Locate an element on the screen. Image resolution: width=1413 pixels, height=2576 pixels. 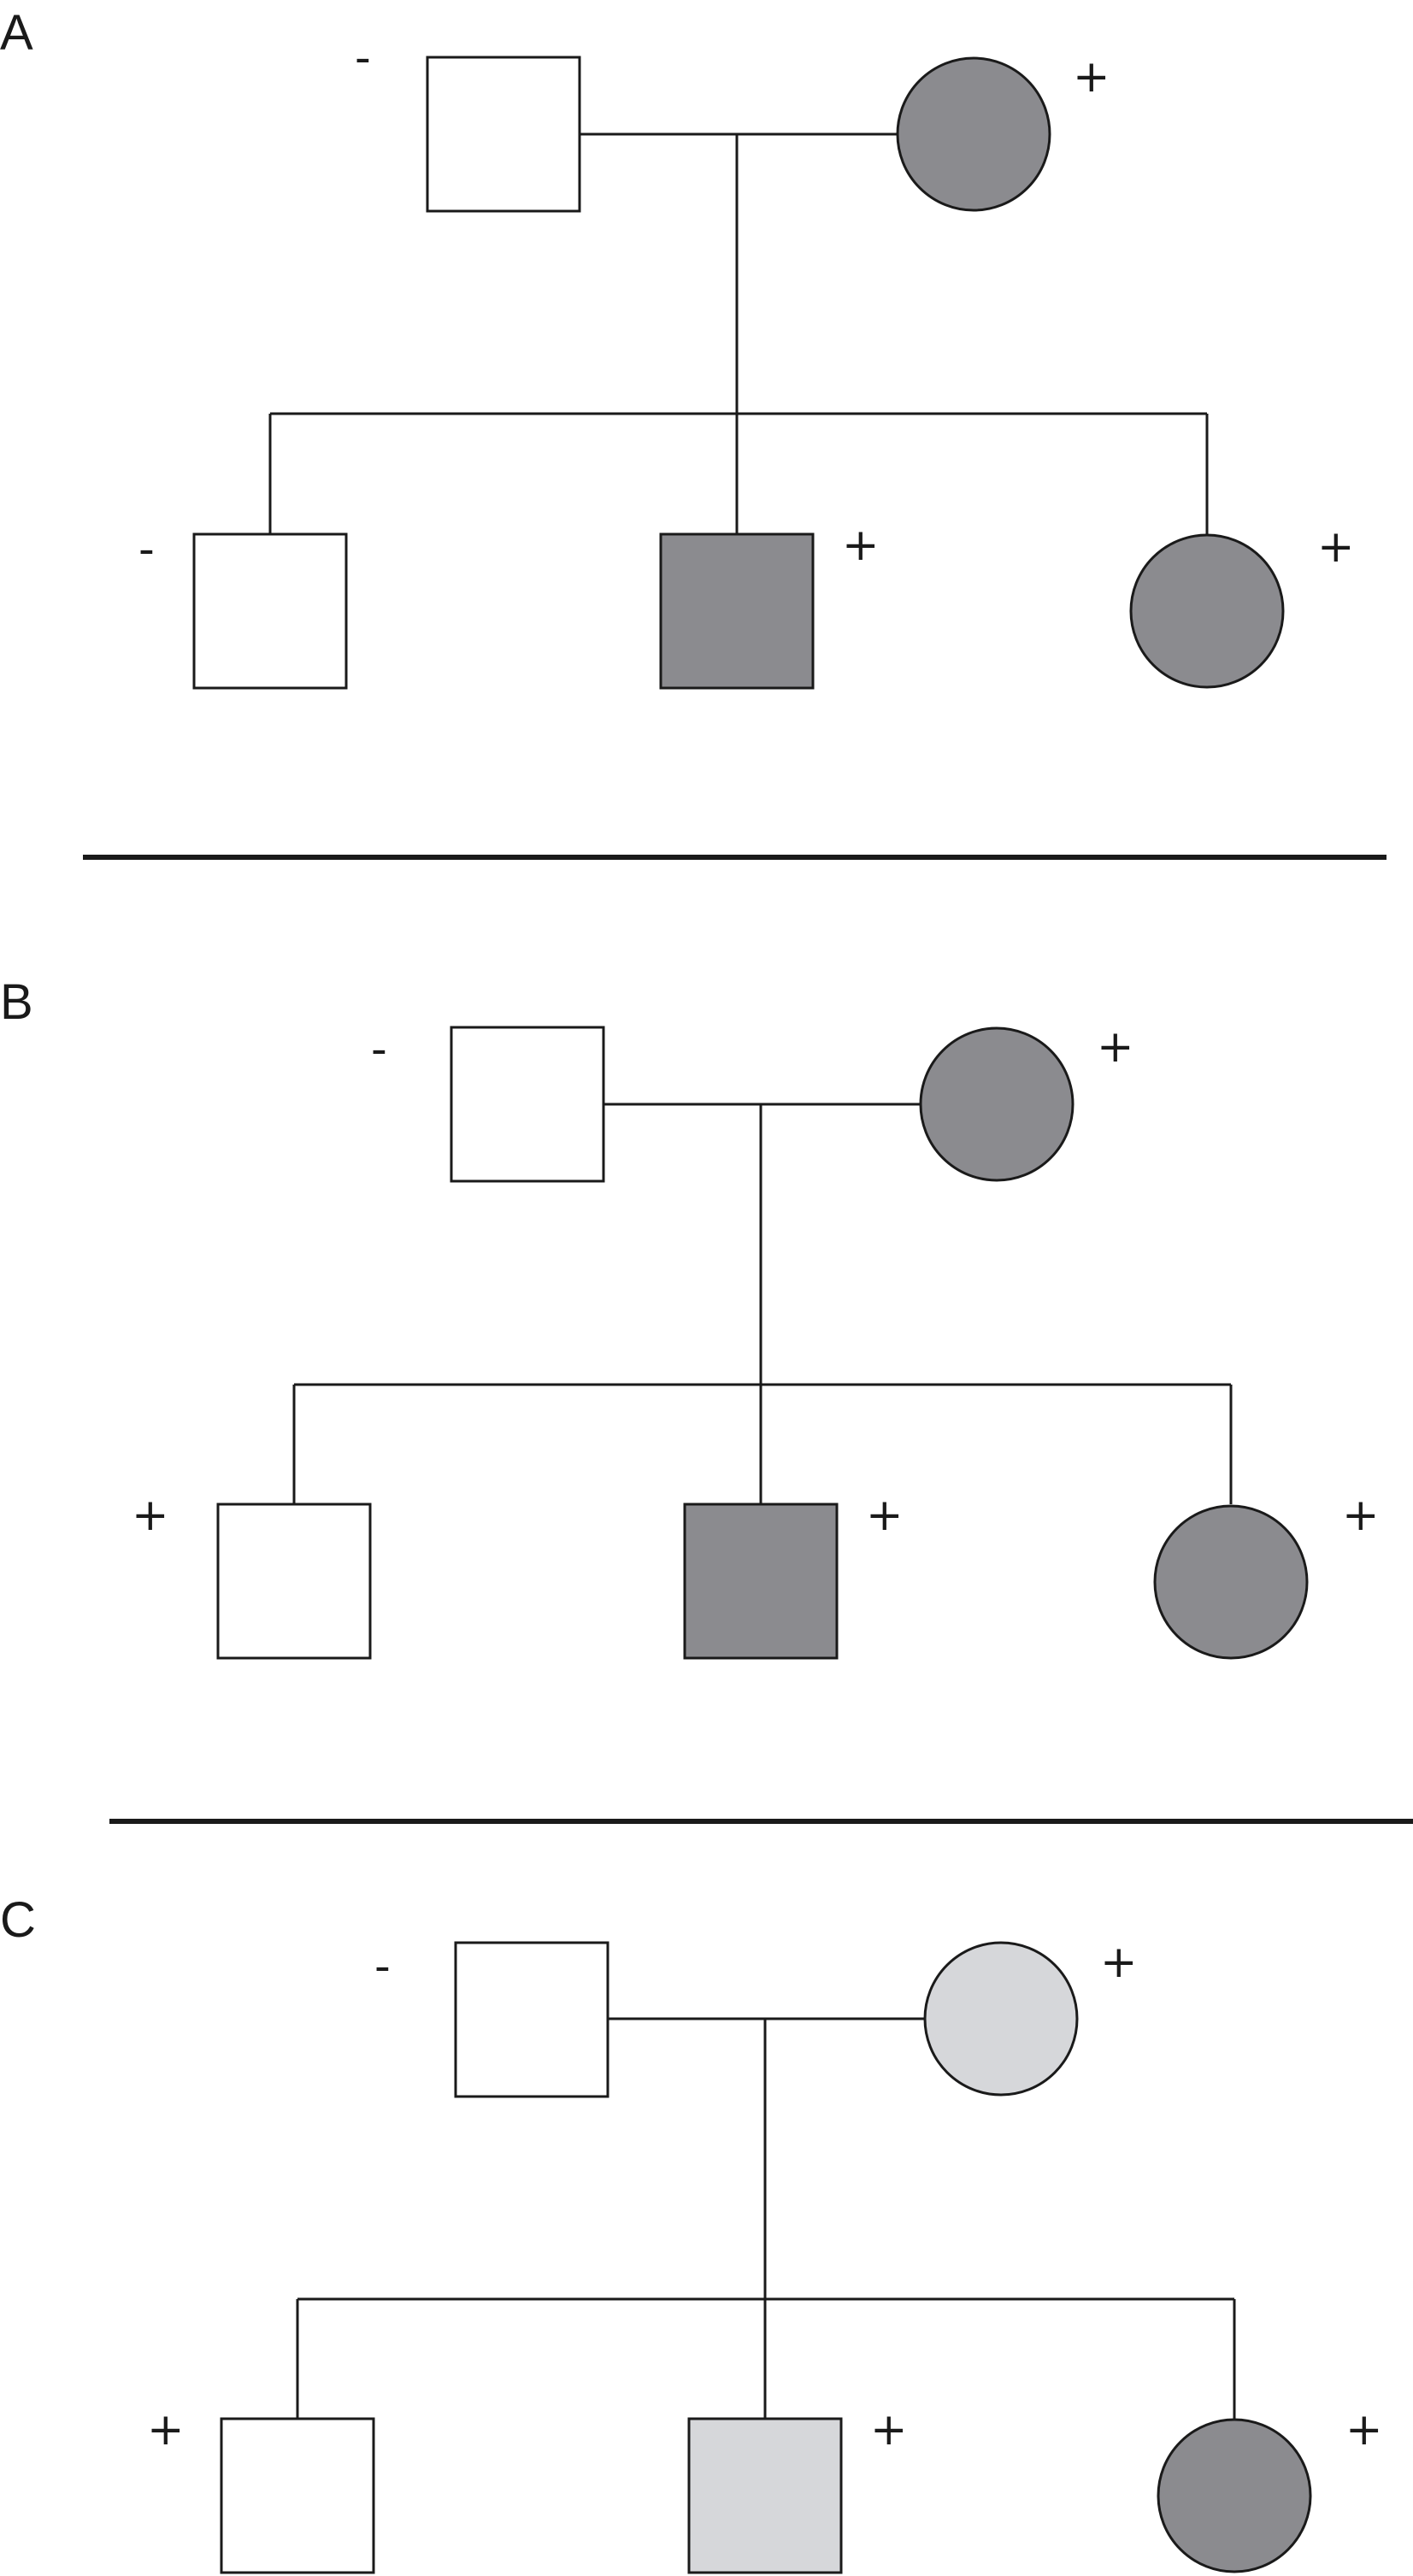
panel-label-b: B is located at coordinates (16, 1002).